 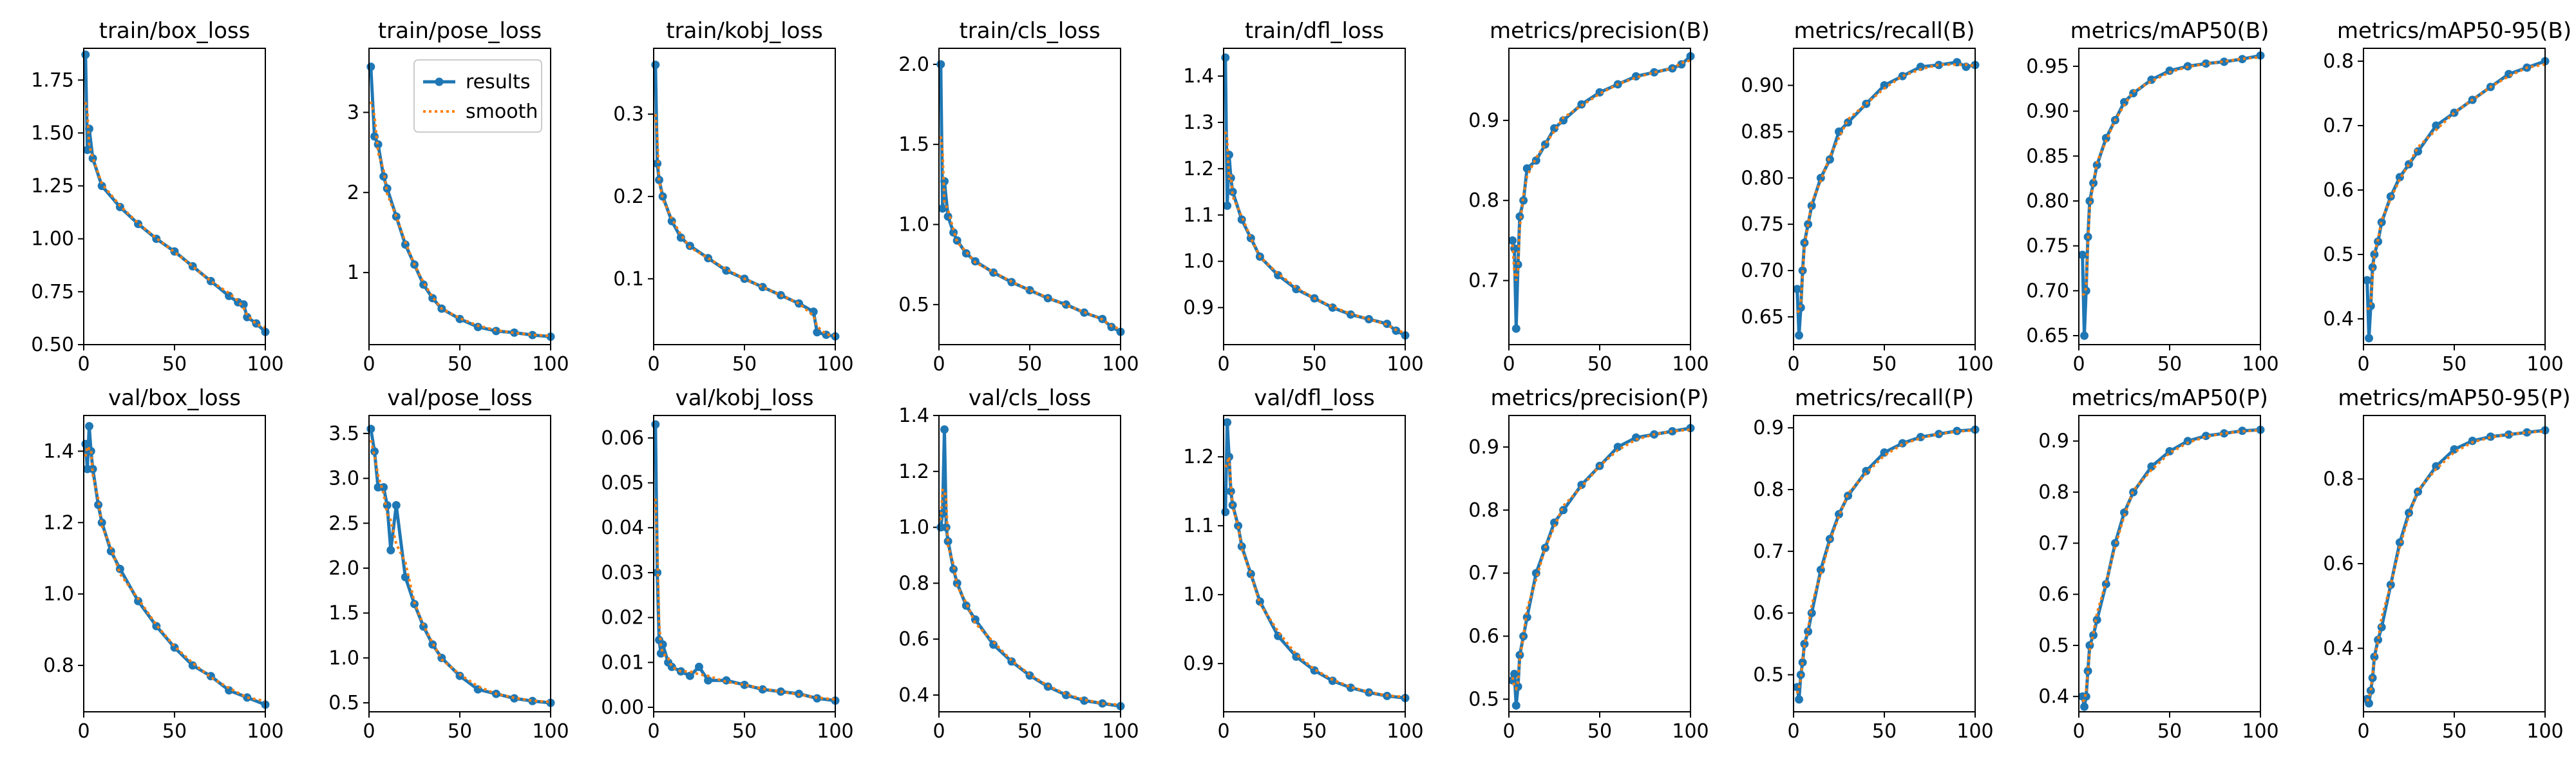 What do you see at coordinates (502, 111) in the screenshot?
I see `legend-smooth-label: smooth` at bounding box center [502, 111].